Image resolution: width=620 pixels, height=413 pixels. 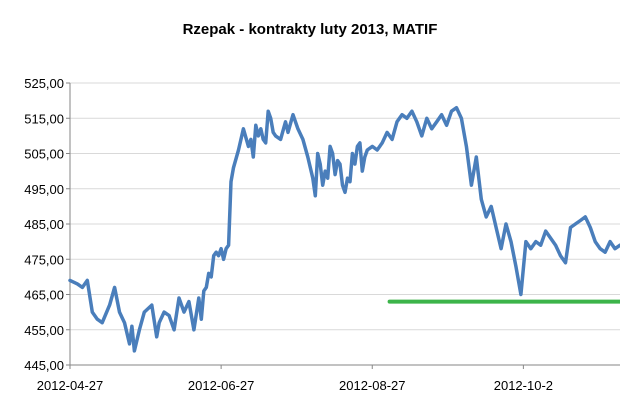 What do you see at coordinates (44, 365) in the screenshot?
I see `y-tick-label: 445,00` at bounding box center [44, 365].